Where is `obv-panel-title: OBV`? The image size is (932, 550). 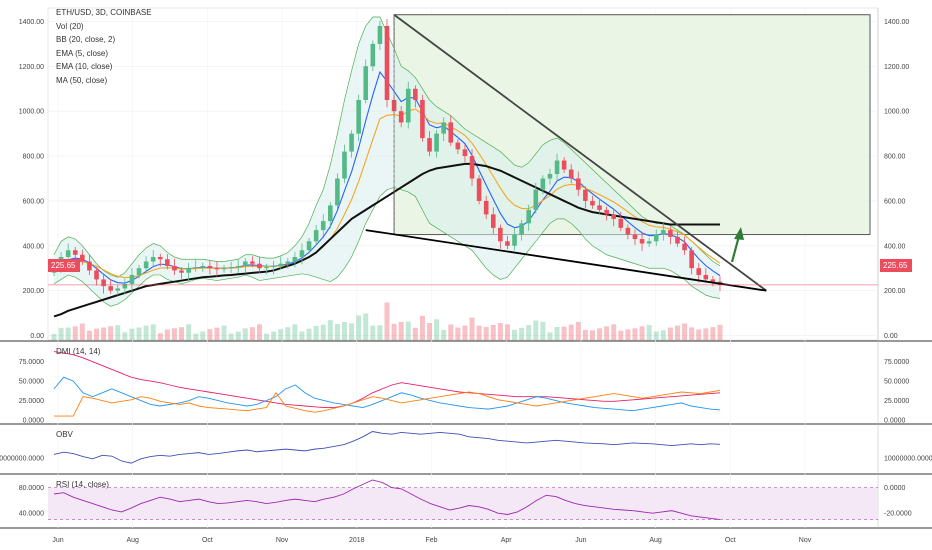 obv-panel-title: OBV is located at coordinates (64, 434).